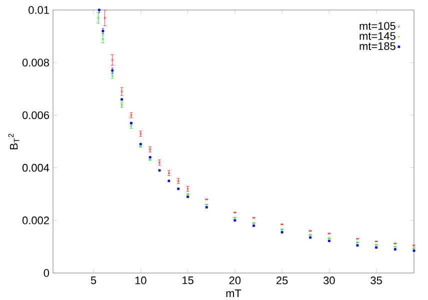 The height and width of the screenshot is (300, 428). Describe the element at coordinates (140, 280) in the screenshot. I see `x-tick-label: 10` at that location.